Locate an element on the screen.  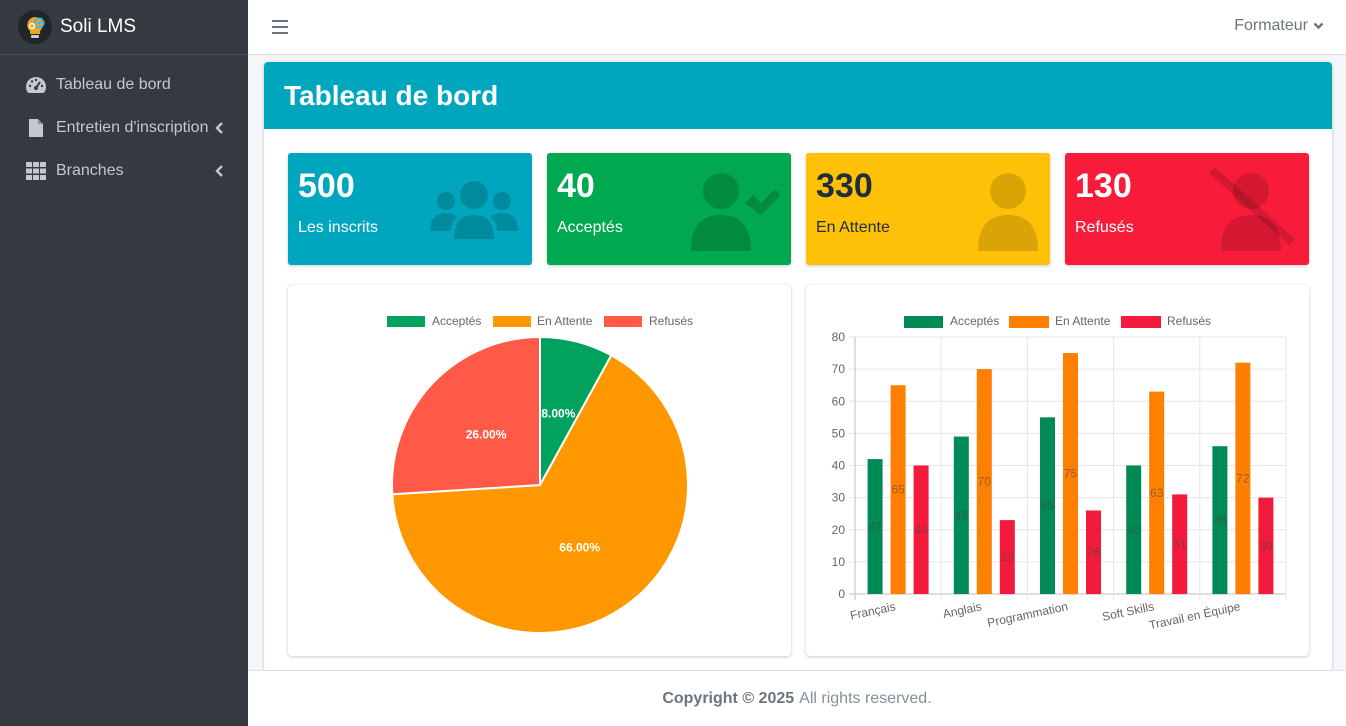
bar-value-labels: 42 65 40 49 70 23 55 75 26 40 63 31 46 72 30 is located at coordinates (1070, 516).